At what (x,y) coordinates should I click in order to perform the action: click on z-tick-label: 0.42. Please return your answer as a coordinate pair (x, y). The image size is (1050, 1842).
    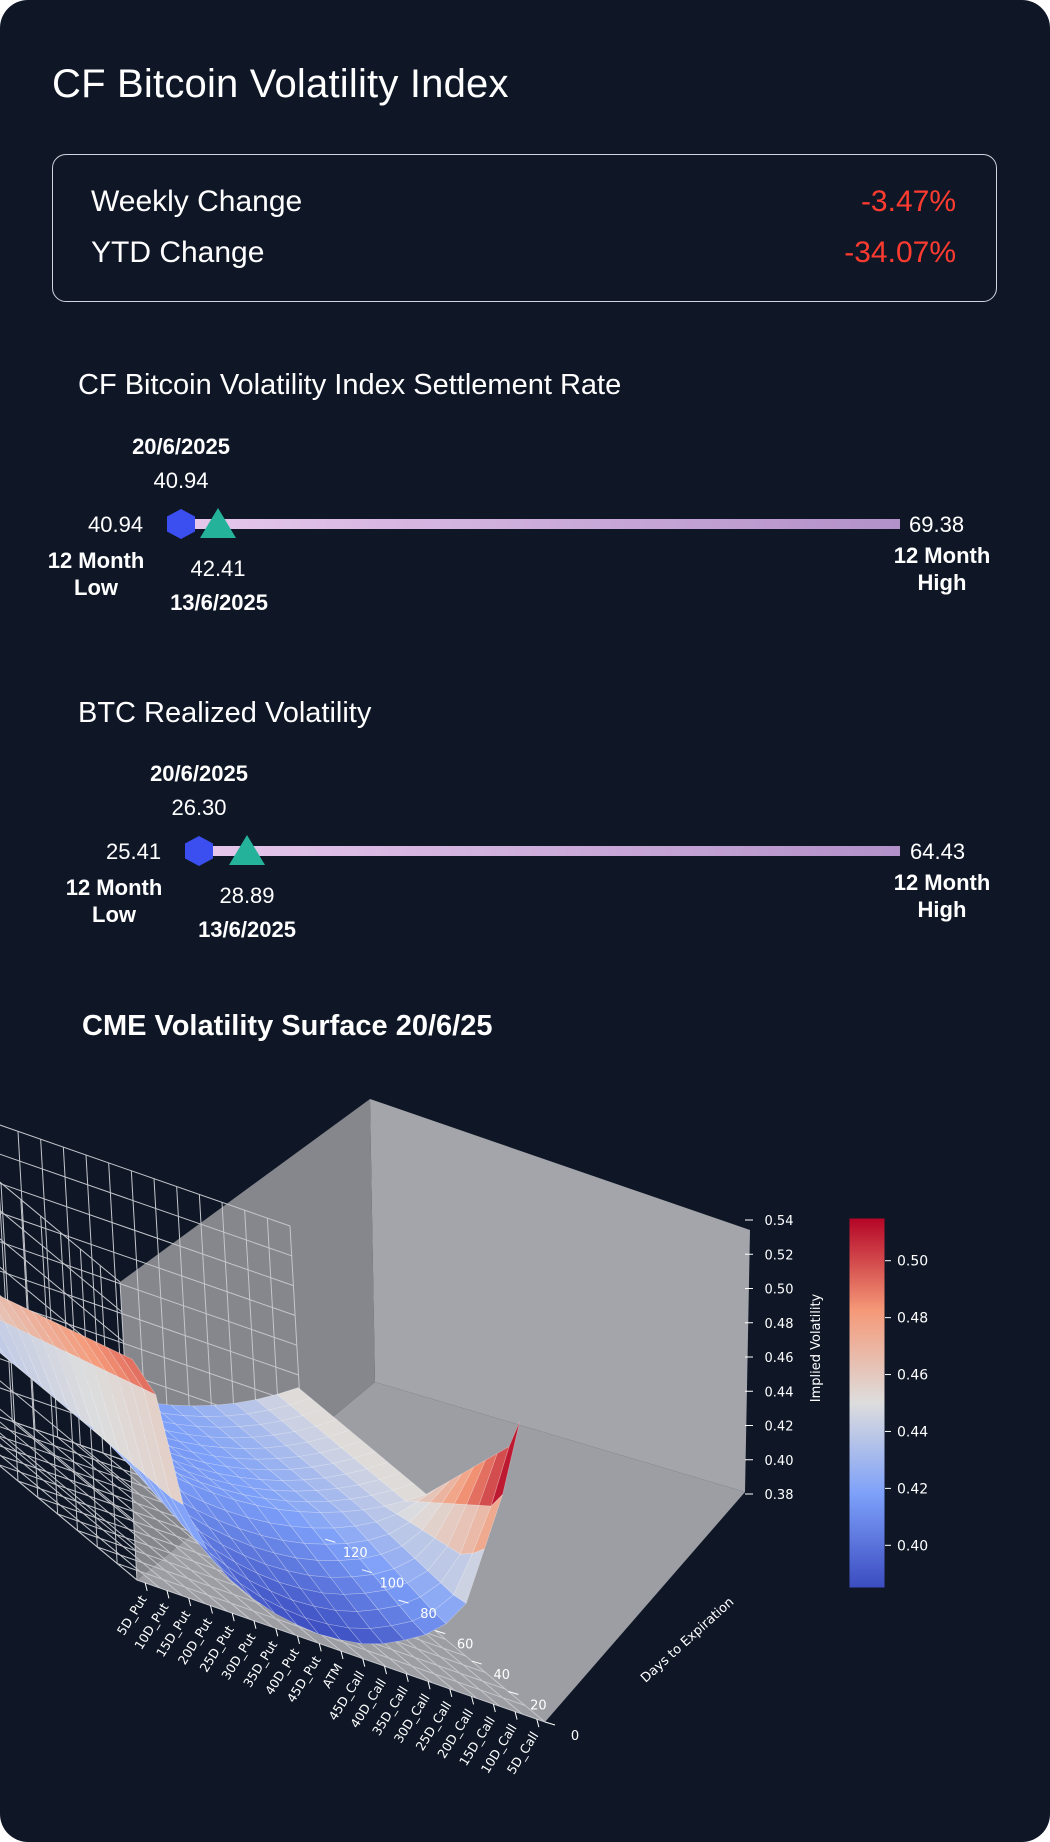
    Looking at the image, I should click on (779, 1427).